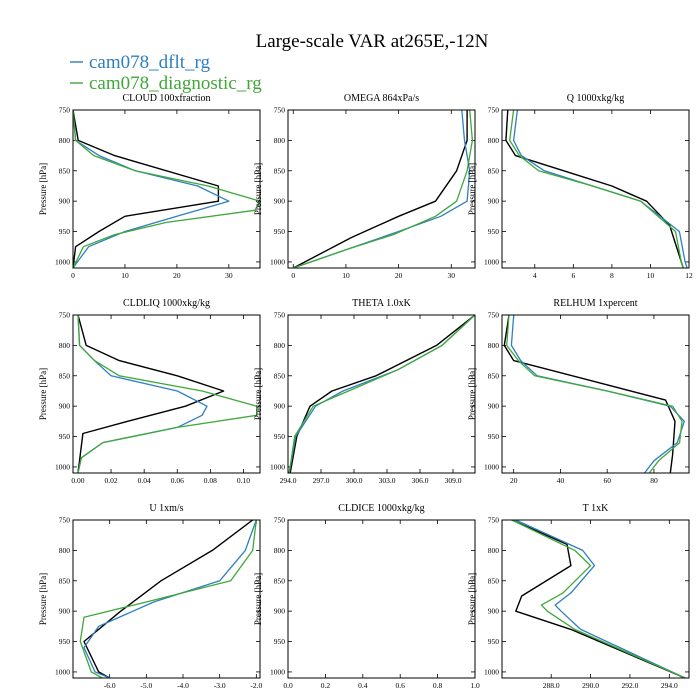 Image resolution: width=700 pixels, height=700 pixels. Describe the element at coordinates (243, 480) in the screenshot. I see `x-tick-label: 0.10` at that location.